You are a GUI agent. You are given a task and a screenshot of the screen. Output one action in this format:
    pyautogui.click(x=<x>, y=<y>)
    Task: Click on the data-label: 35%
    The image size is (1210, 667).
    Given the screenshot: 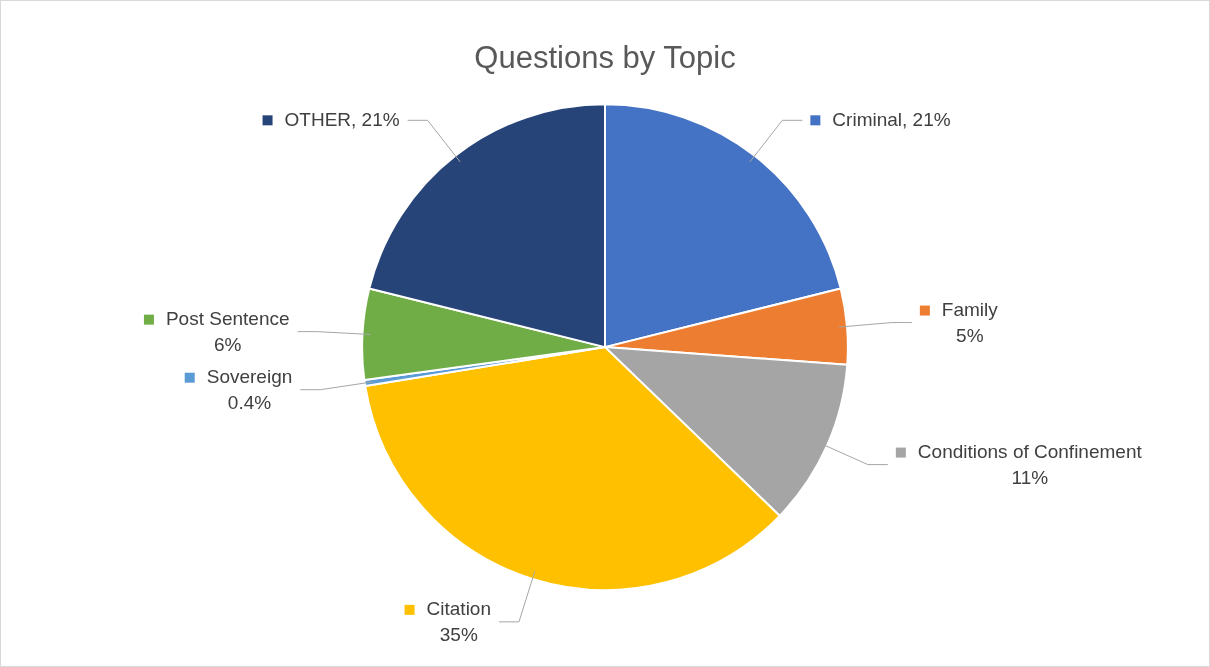 What is the action you would take?
    pyautogui.click(x=458, y=635)
    